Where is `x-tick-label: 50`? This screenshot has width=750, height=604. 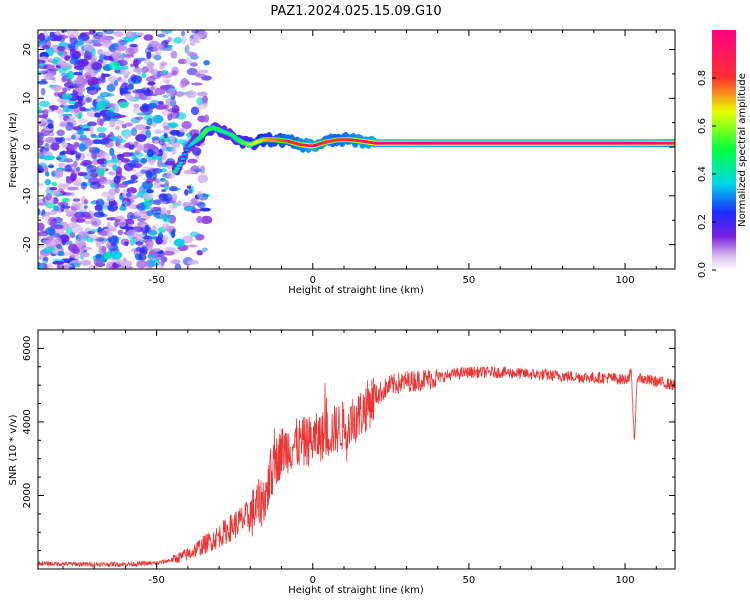
x-tick-label: 50 is located at coordinates (469, 280).